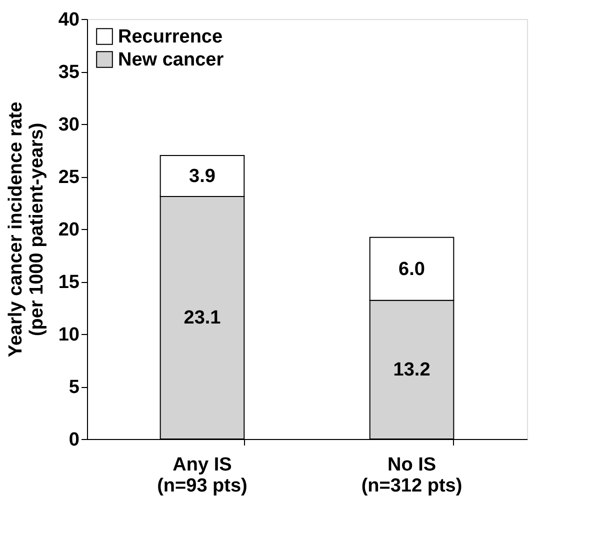 The width and height of the screenshot is (615, 544). I want to click on y-tick-label: 15, so click(69, 282).